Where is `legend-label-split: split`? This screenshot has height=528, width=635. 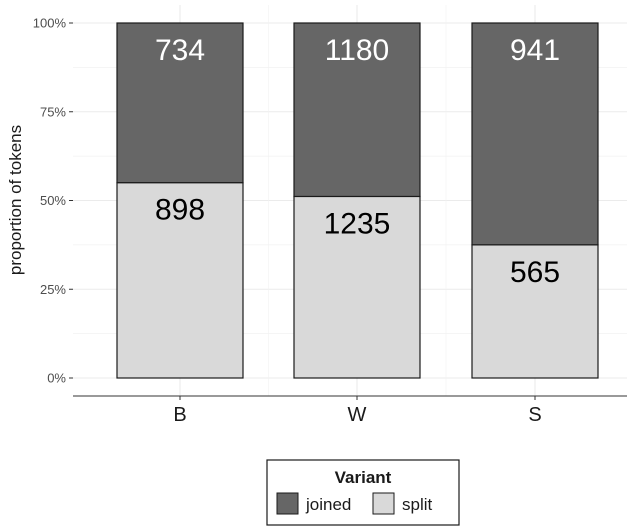
legend-label-split: split is located at coordinates (417, 504).